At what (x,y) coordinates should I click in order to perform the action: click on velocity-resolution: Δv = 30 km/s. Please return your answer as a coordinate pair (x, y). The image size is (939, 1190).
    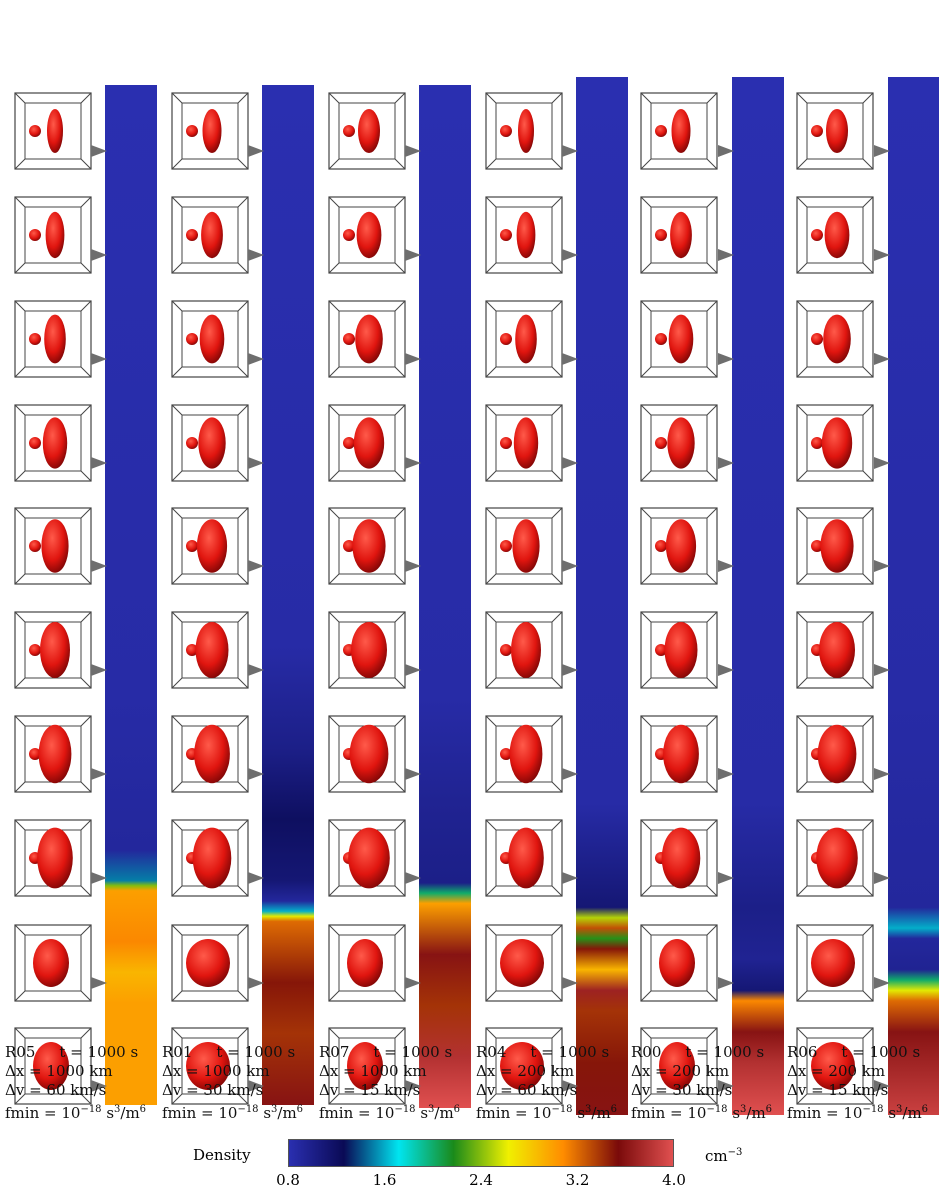
    Looking at the image, I should click on (682, 1090).